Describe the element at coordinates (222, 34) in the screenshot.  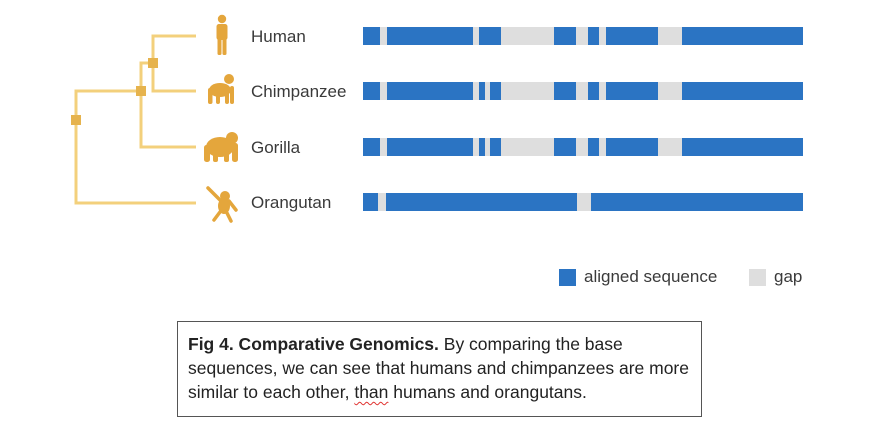
I see `human-icon` at that location.